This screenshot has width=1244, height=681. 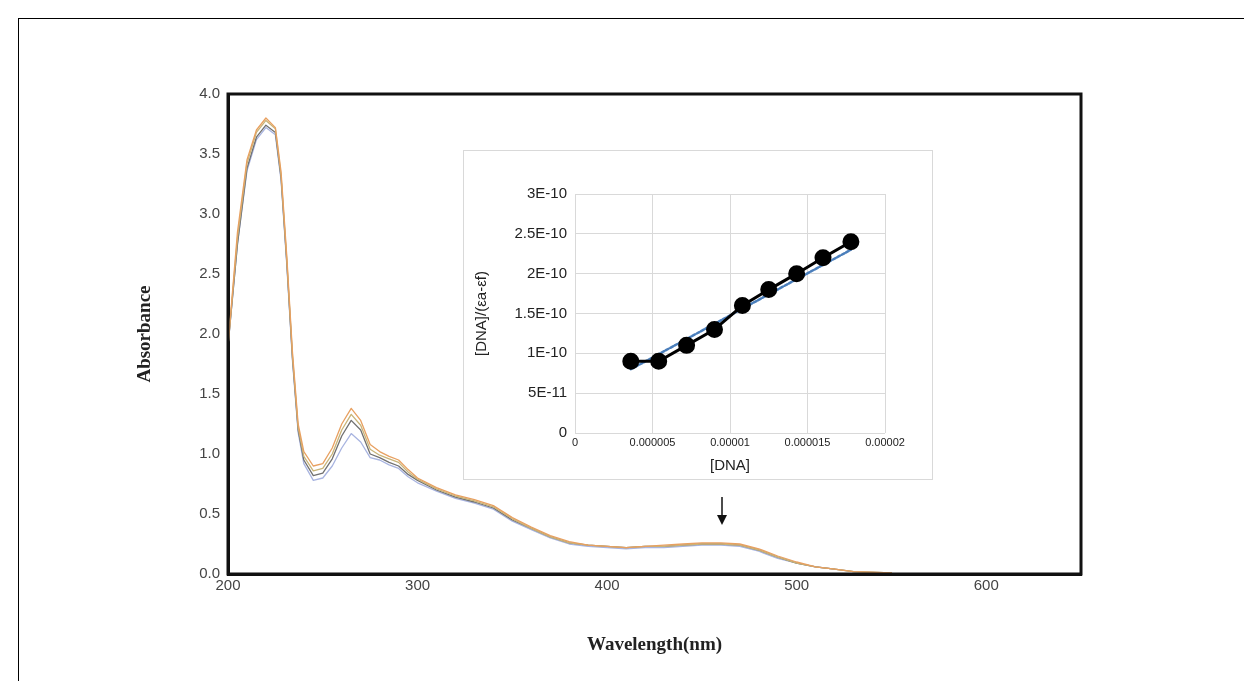 What do you see at coordinates (730, 465) in the screenshot?
I see `x-axis-title: [DNA]` at bounding box center [730, 465].